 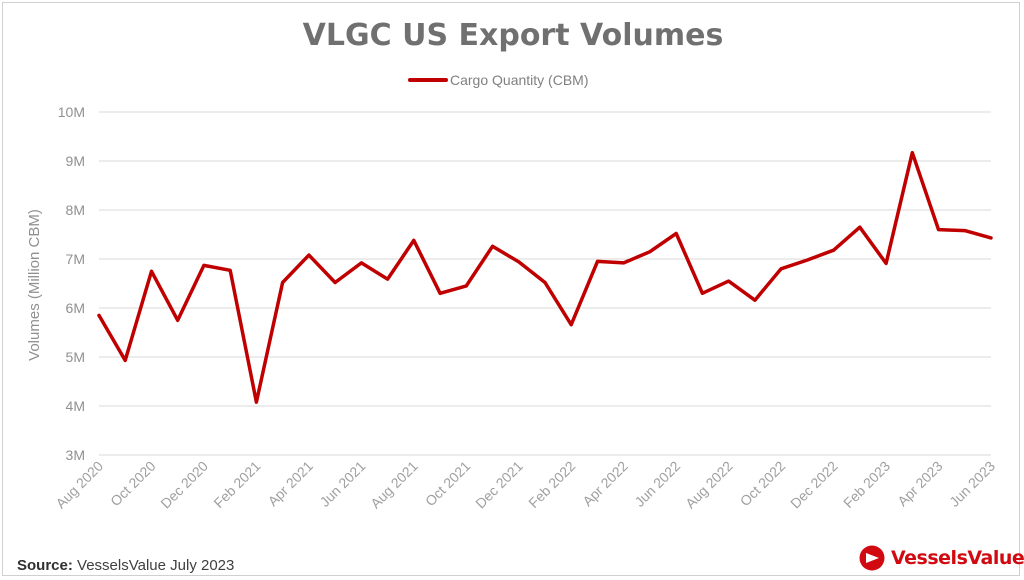 I want to click on y-tick-label: 8M, so click(x=75, y=210).